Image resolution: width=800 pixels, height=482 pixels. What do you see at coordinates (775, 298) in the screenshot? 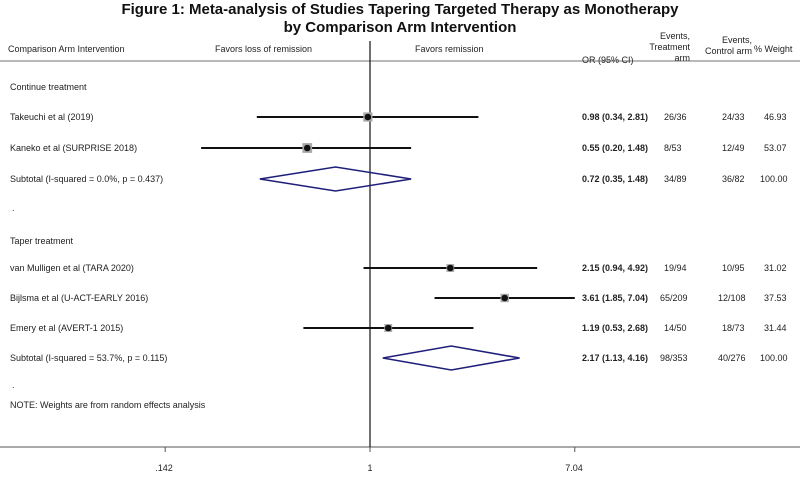
I see `weight-value: 37.53` at bounding box center [775, 298].